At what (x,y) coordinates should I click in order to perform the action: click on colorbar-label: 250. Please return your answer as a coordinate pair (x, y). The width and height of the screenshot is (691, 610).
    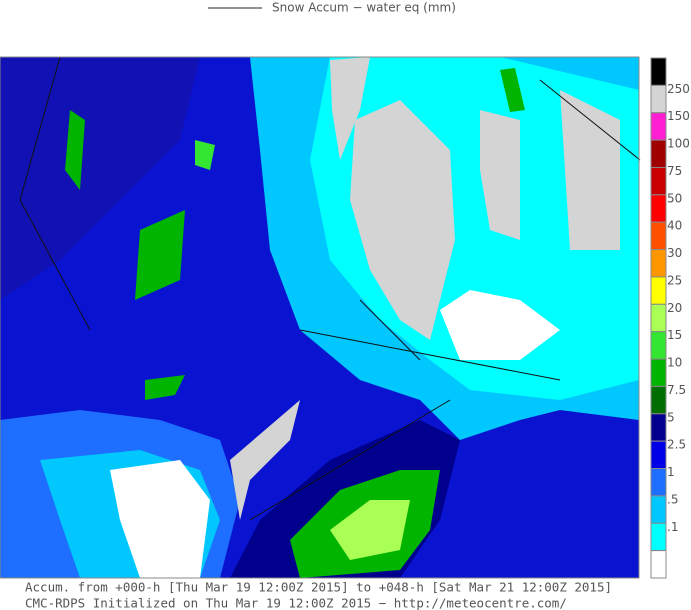
    Looking at the image, I should click on (678, 89).